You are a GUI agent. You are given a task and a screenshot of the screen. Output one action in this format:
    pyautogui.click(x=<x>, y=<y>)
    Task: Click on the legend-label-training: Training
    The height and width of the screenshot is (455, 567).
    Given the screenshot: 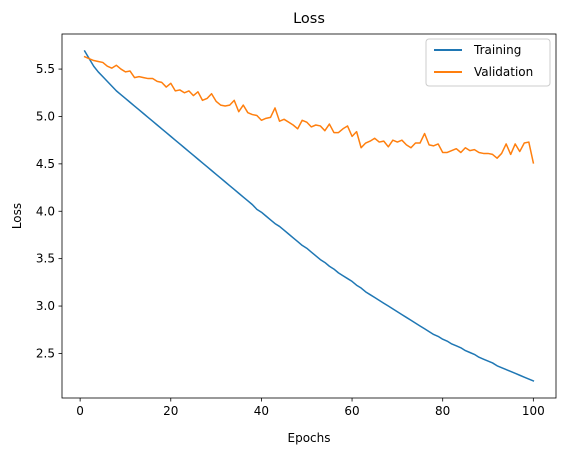 What is the action you would take?
    pyautogui.click(x=497, y=50)
    